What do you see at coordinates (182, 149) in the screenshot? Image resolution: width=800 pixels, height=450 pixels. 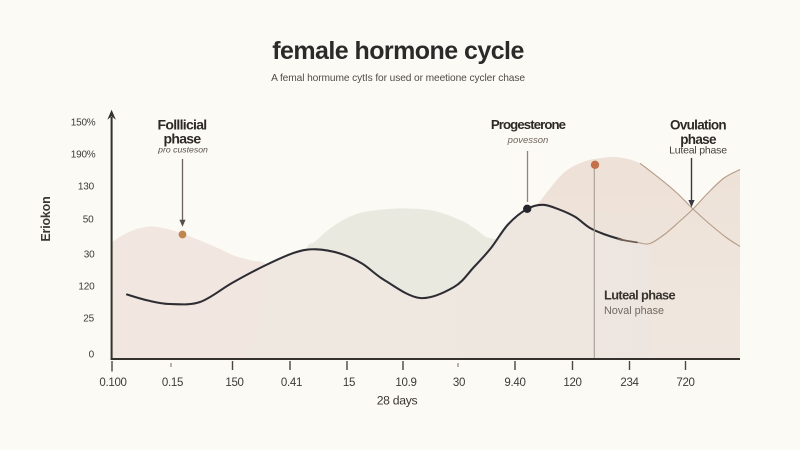 I see `svg-text: pro custeson` at bounding box center [182, 149].